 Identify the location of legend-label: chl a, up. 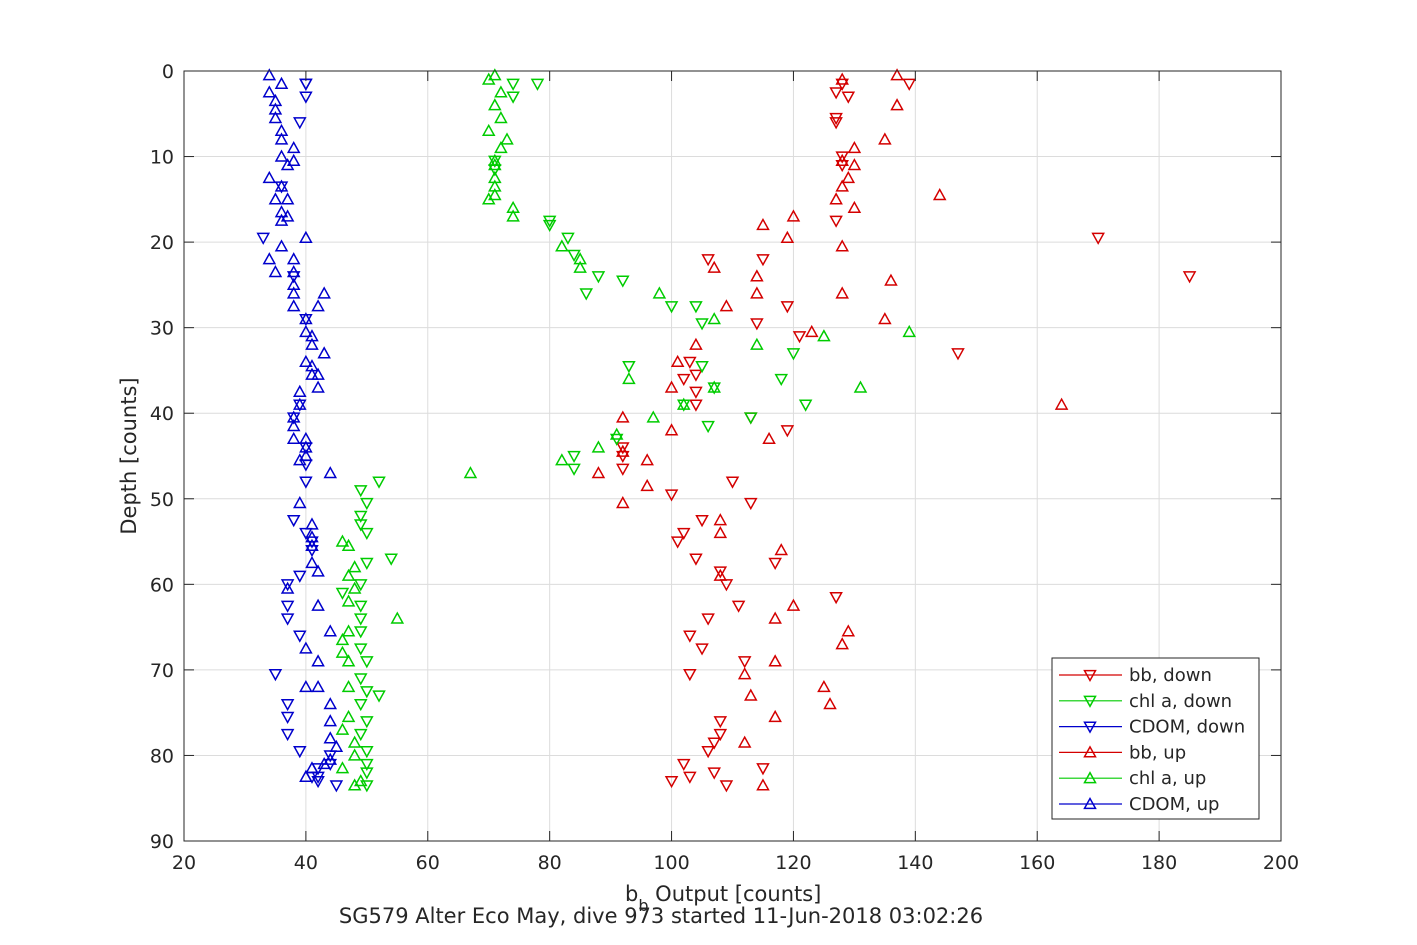
(1167, 778).